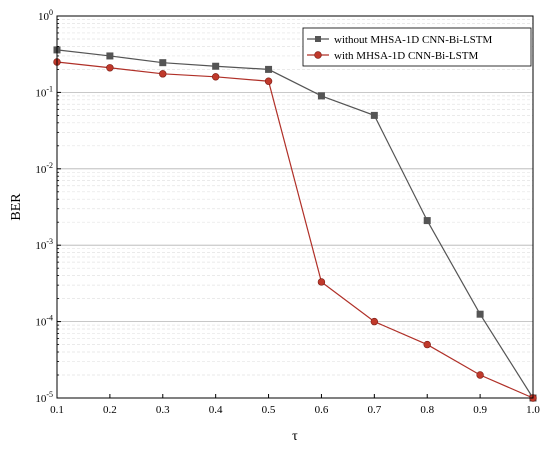 The width and height of the screenshot is (550, 456). I want to click on y-tick-label: 10⁻⁴, so click(44, 321).